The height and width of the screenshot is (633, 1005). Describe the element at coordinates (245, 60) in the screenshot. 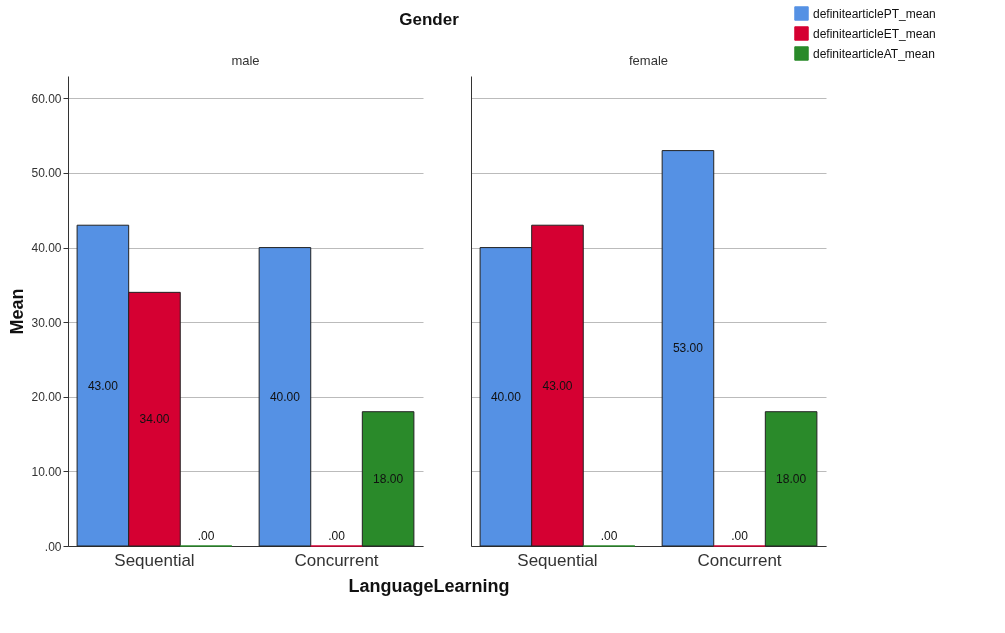

I see `chart-subtitle: male` at that location.